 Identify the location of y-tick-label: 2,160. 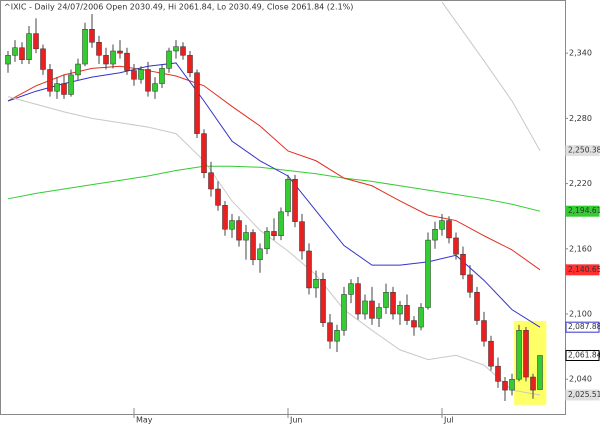
(580, 248).